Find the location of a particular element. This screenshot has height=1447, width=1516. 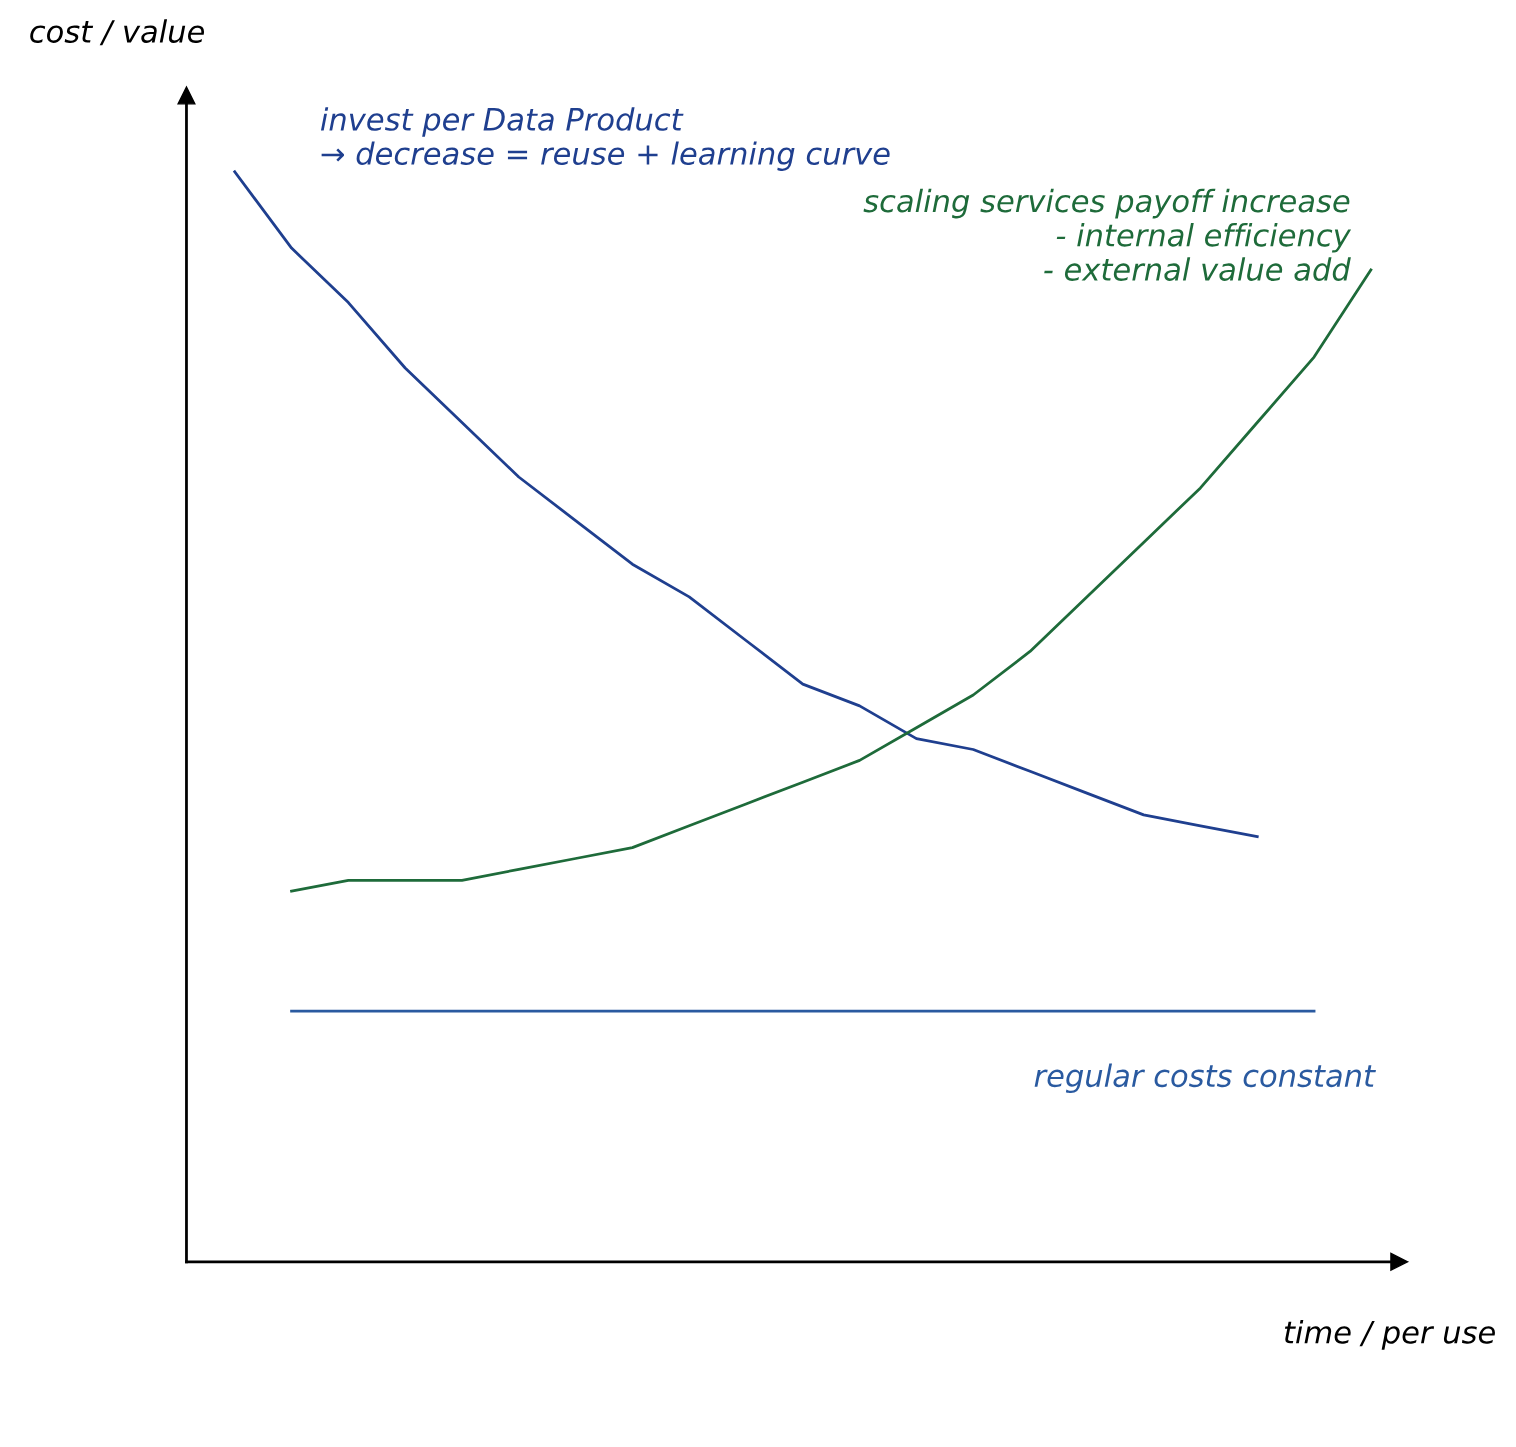

y-axis-title: cost / value is located at coordinates (117, 32).